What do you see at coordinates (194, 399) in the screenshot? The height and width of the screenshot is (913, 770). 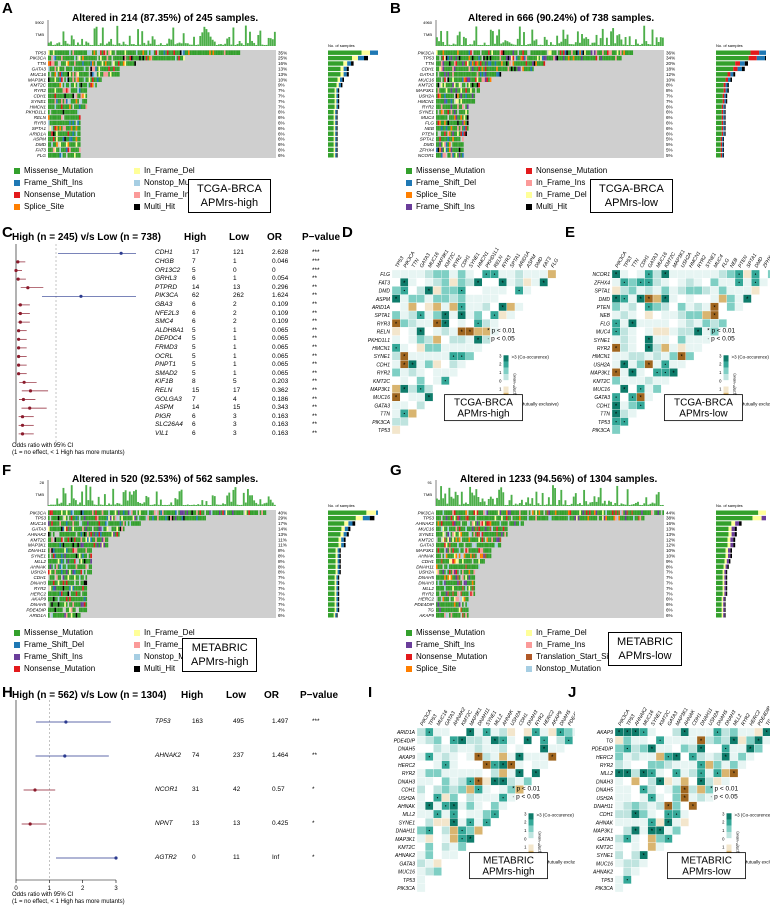 I see `forest-high-cell: 7` at bounding box center [194, 399].